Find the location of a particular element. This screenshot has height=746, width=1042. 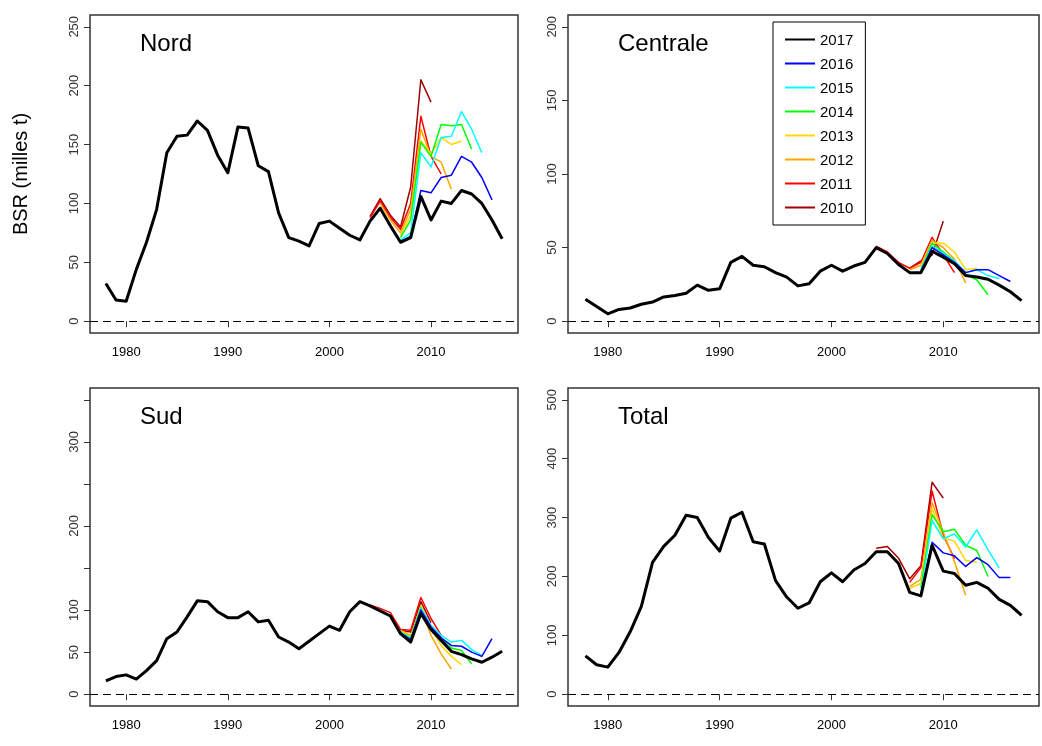

legend-label: 2016 is located at coordinates (837, 63).